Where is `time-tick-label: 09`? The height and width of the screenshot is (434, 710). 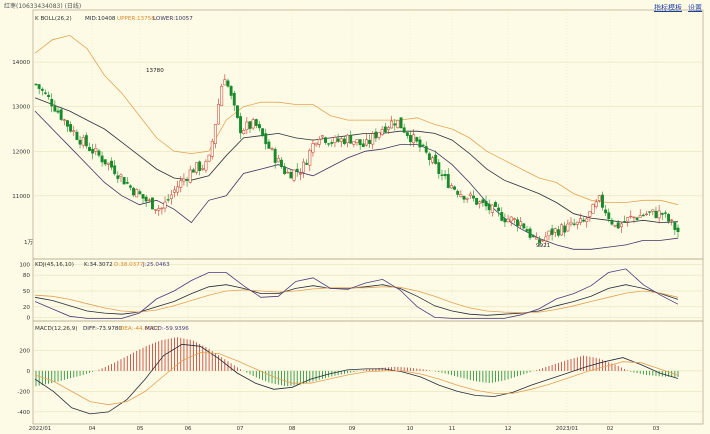 time-tick-label: 09 is located at coordinates (352, 429).